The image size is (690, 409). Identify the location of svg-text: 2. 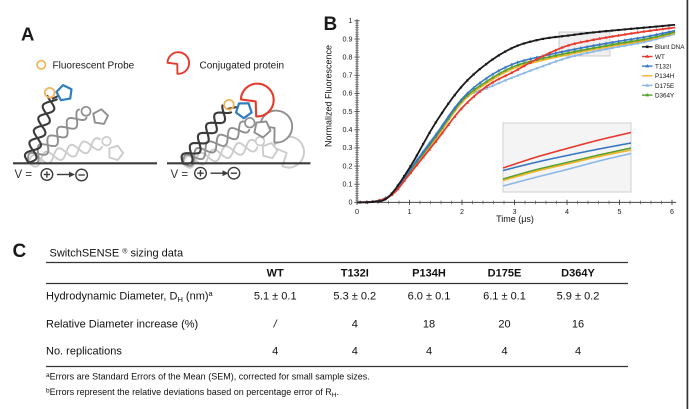
(462, 211).